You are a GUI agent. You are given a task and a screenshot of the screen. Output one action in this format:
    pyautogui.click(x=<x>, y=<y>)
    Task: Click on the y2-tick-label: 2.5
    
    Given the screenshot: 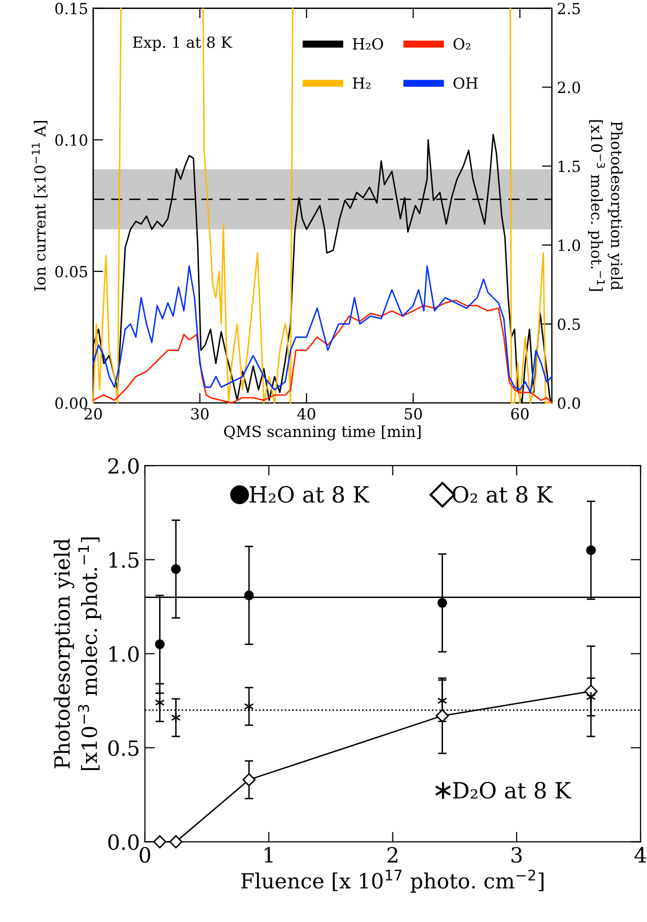 What is the action you would take?
    pyautogui.click(x=569, y=8)
    